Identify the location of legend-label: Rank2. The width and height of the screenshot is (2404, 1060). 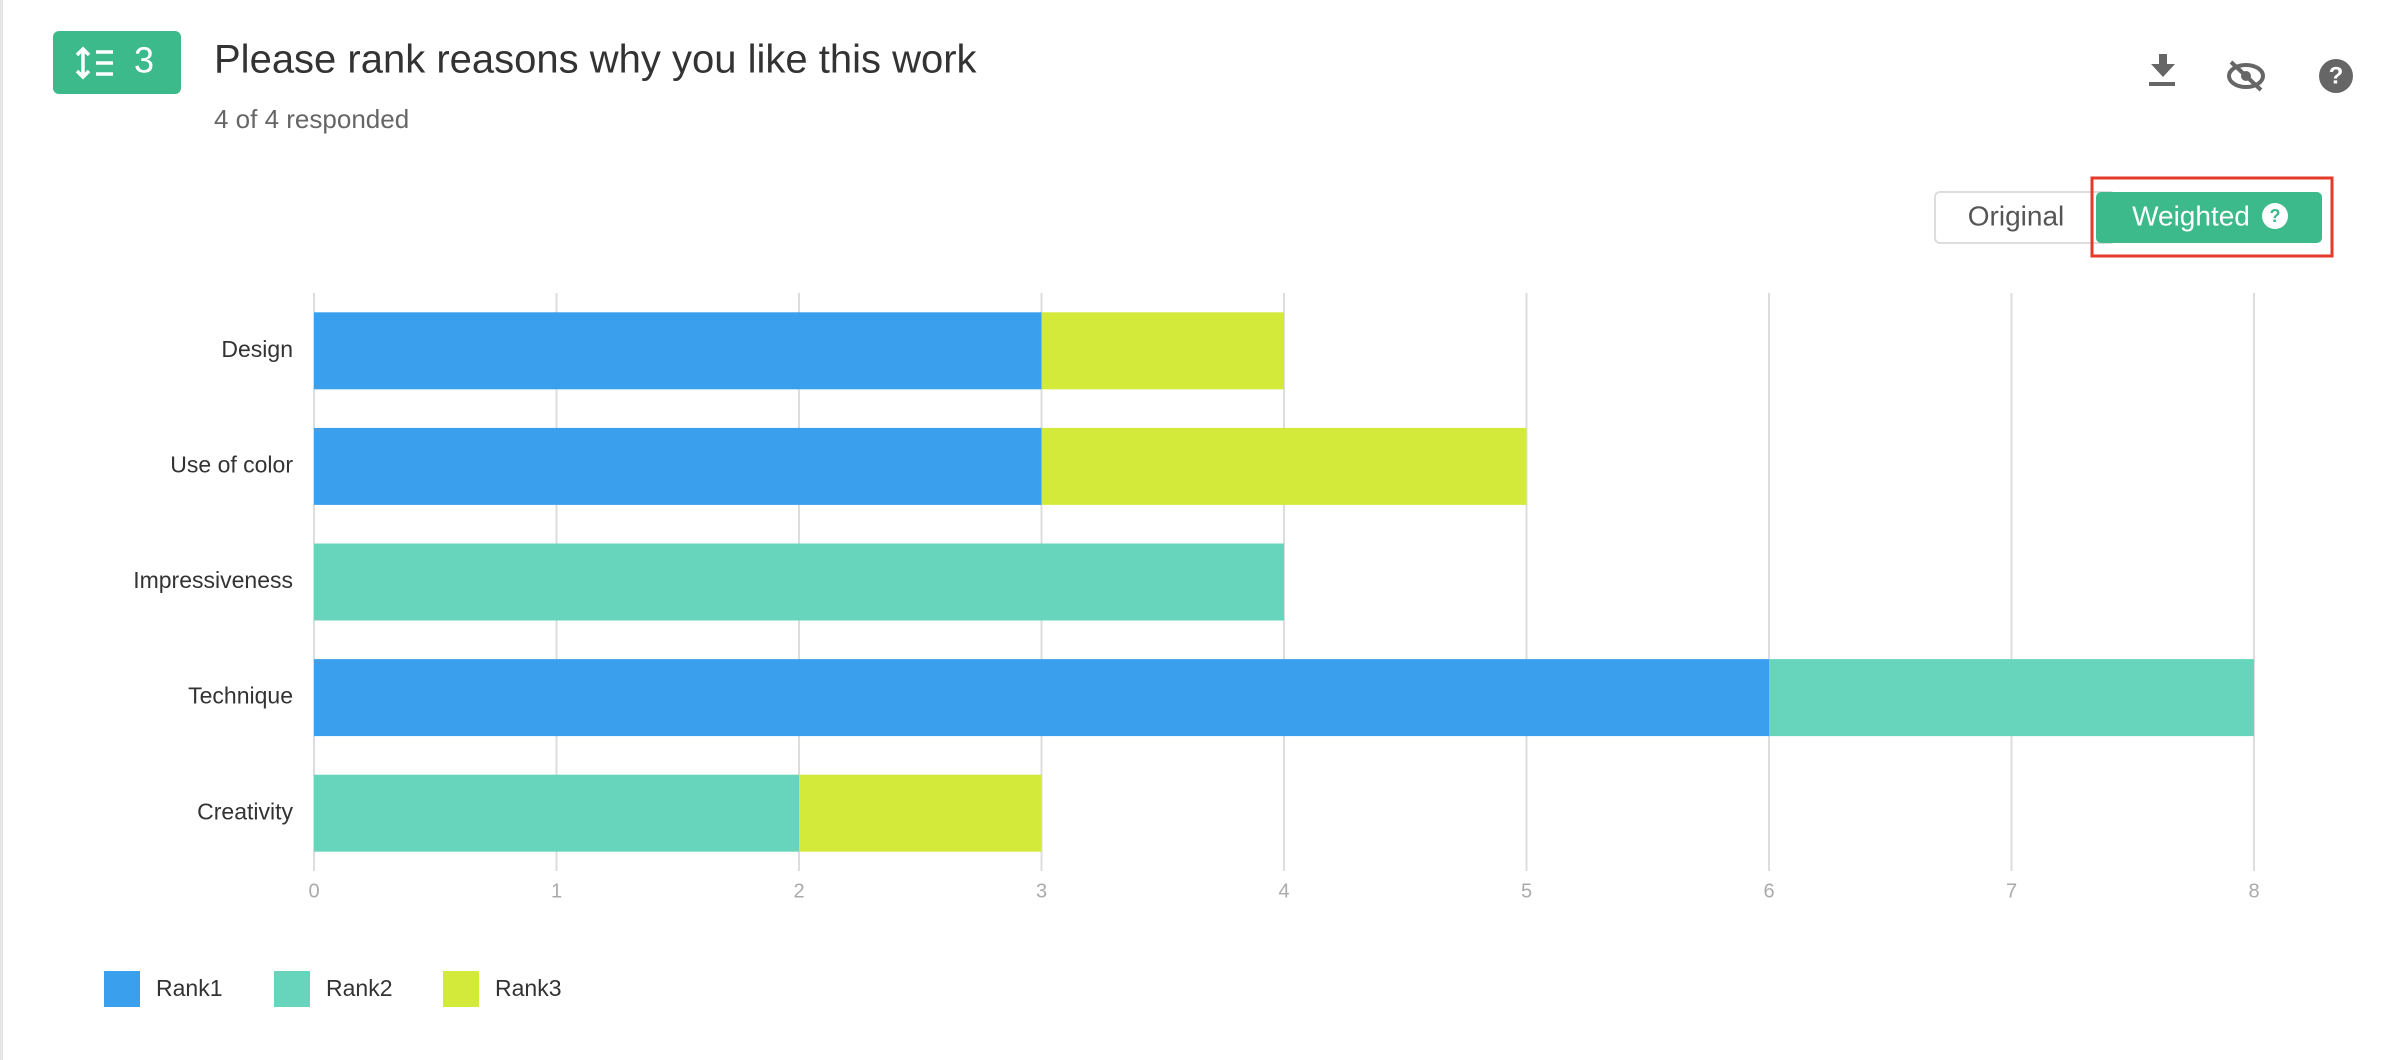
(359, 988).